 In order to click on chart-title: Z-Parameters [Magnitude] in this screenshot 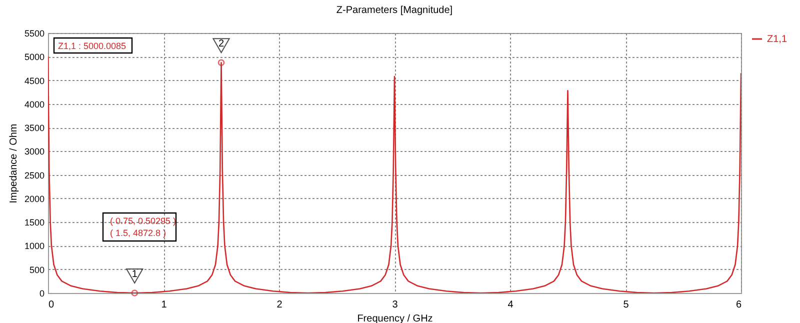, I will do `click(394, 10)`.